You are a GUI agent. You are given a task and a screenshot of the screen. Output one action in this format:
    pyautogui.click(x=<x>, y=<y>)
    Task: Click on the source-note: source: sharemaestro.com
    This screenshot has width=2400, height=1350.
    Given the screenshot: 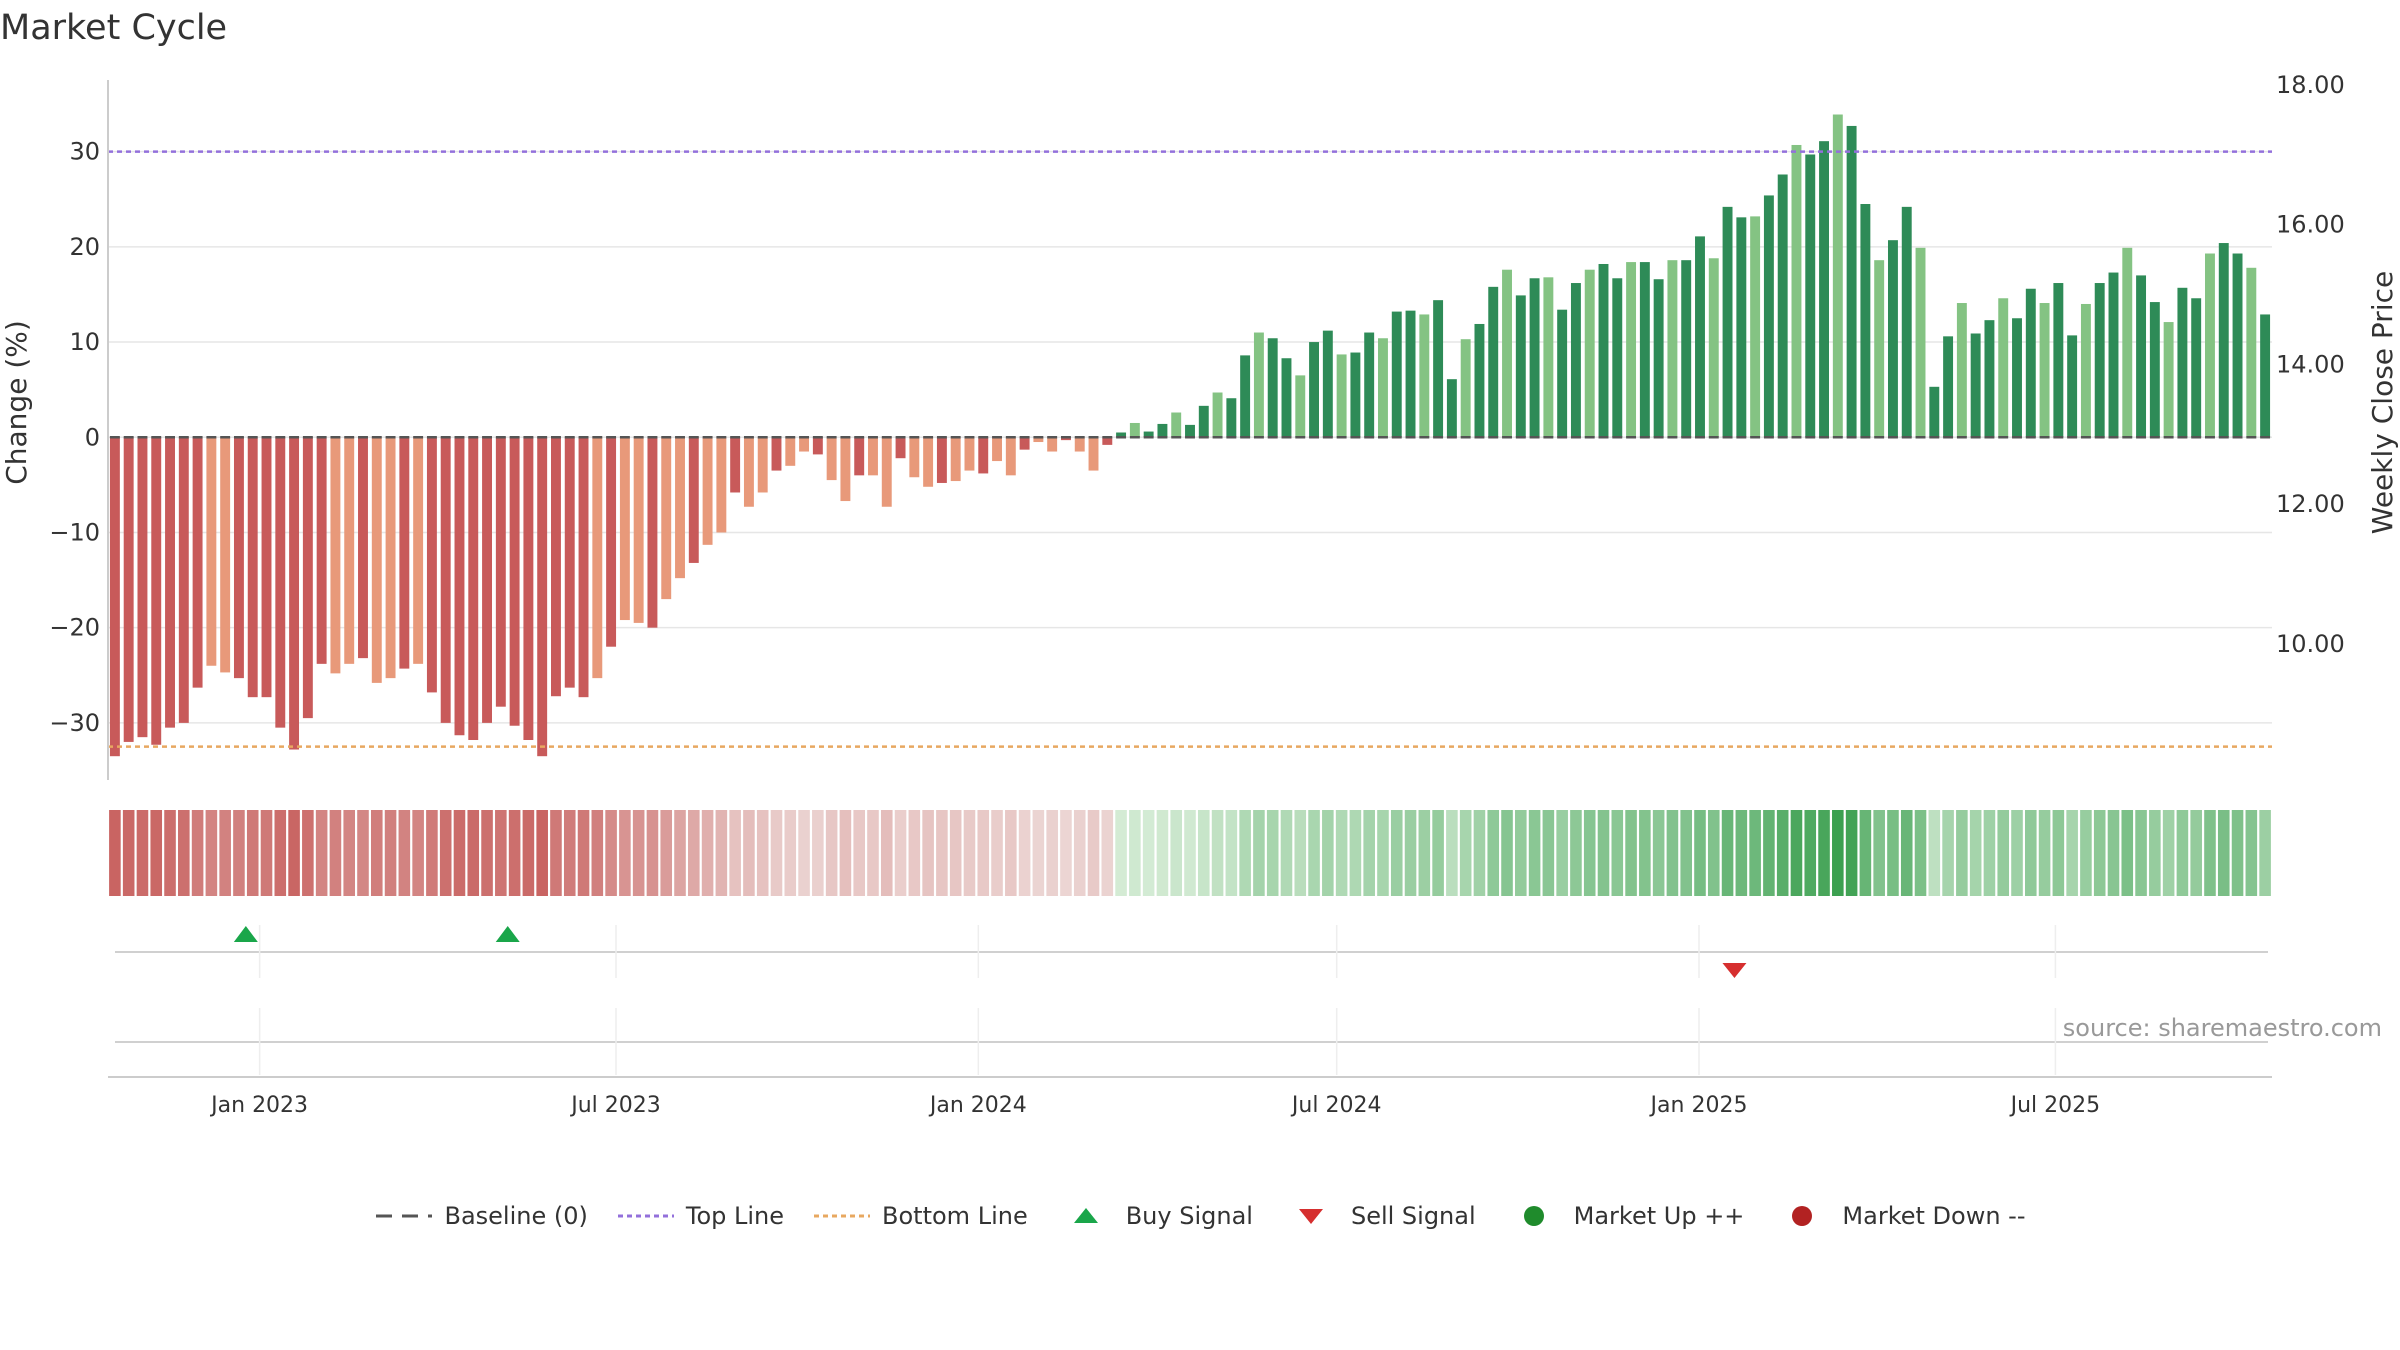 What is the action you would take?
    pyautogui.click(x=2222, y=1028)
    